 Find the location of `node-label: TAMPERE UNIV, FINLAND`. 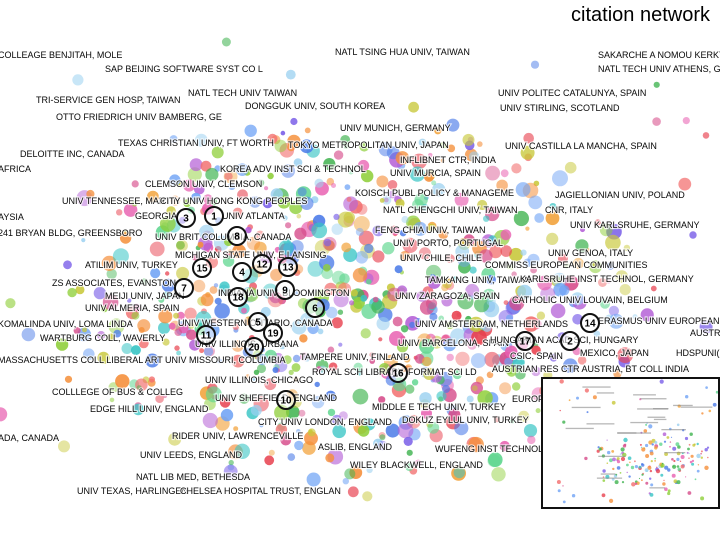

node-label: TAMPERE UNIV, FINLAND is located at coordinates (355, 357).